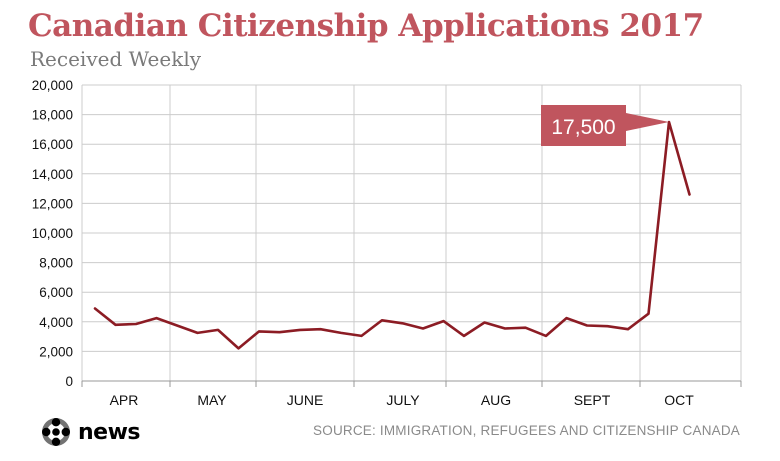  Describe the element at coordinates (496, 400) in the screenshot. I see `x-tick-label: AUG` at that location.